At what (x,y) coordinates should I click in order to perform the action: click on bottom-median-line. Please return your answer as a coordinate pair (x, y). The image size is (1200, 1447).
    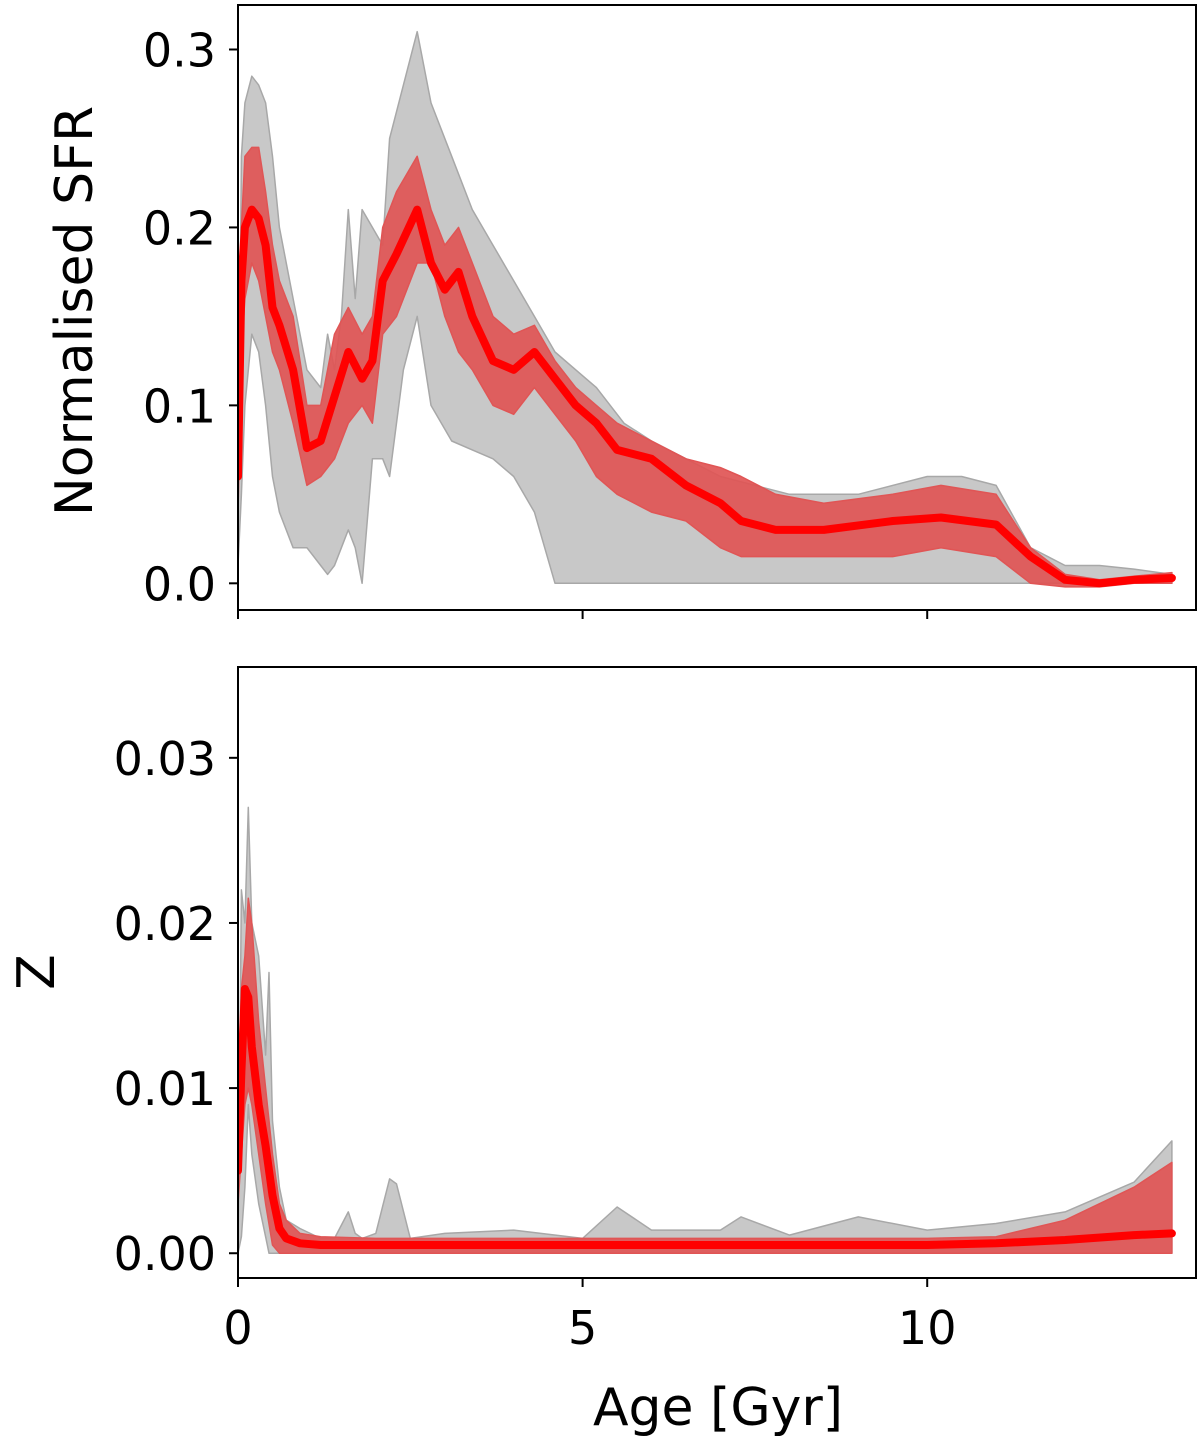
    Looking at the image, I should click on (707, 1117).